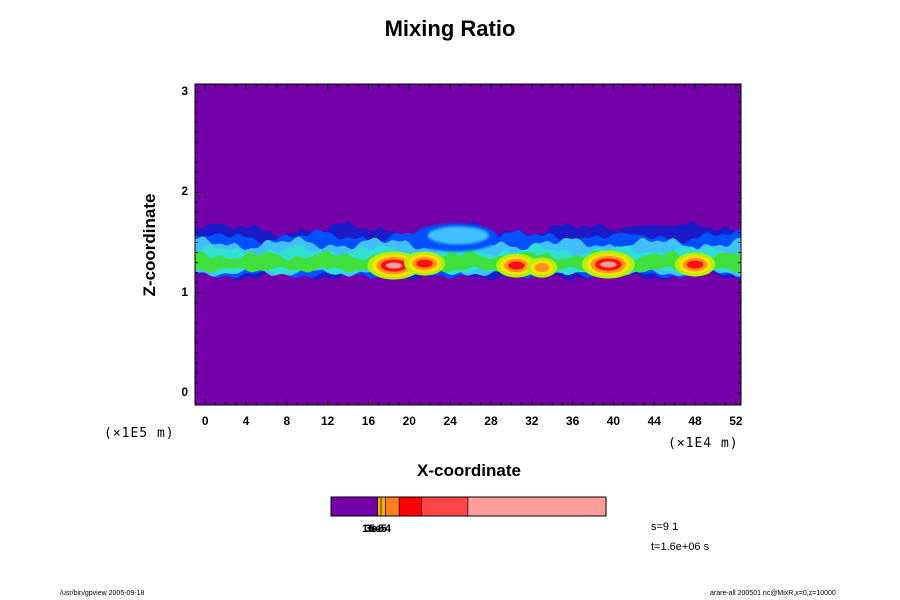  What do you see at coordinates (468, 251) in the screenshot?
I see `mixing-ratio-field` at bounding box center [468, 251].